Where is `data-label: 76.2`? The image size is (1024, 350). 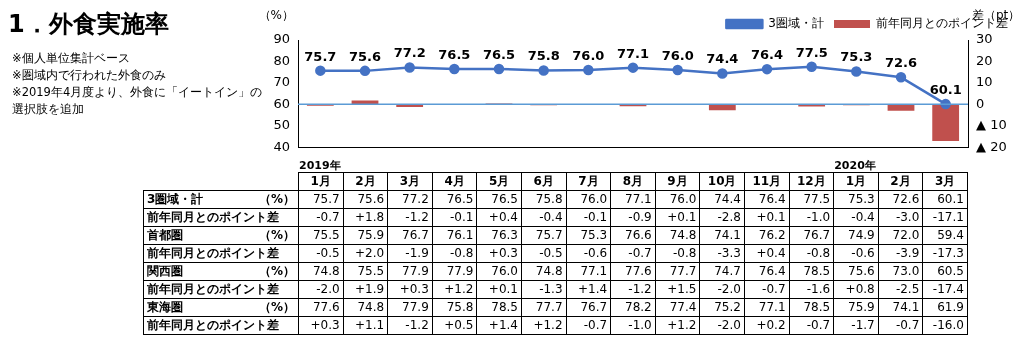
data-label: 76.2 is located at coordinates (767, 235).